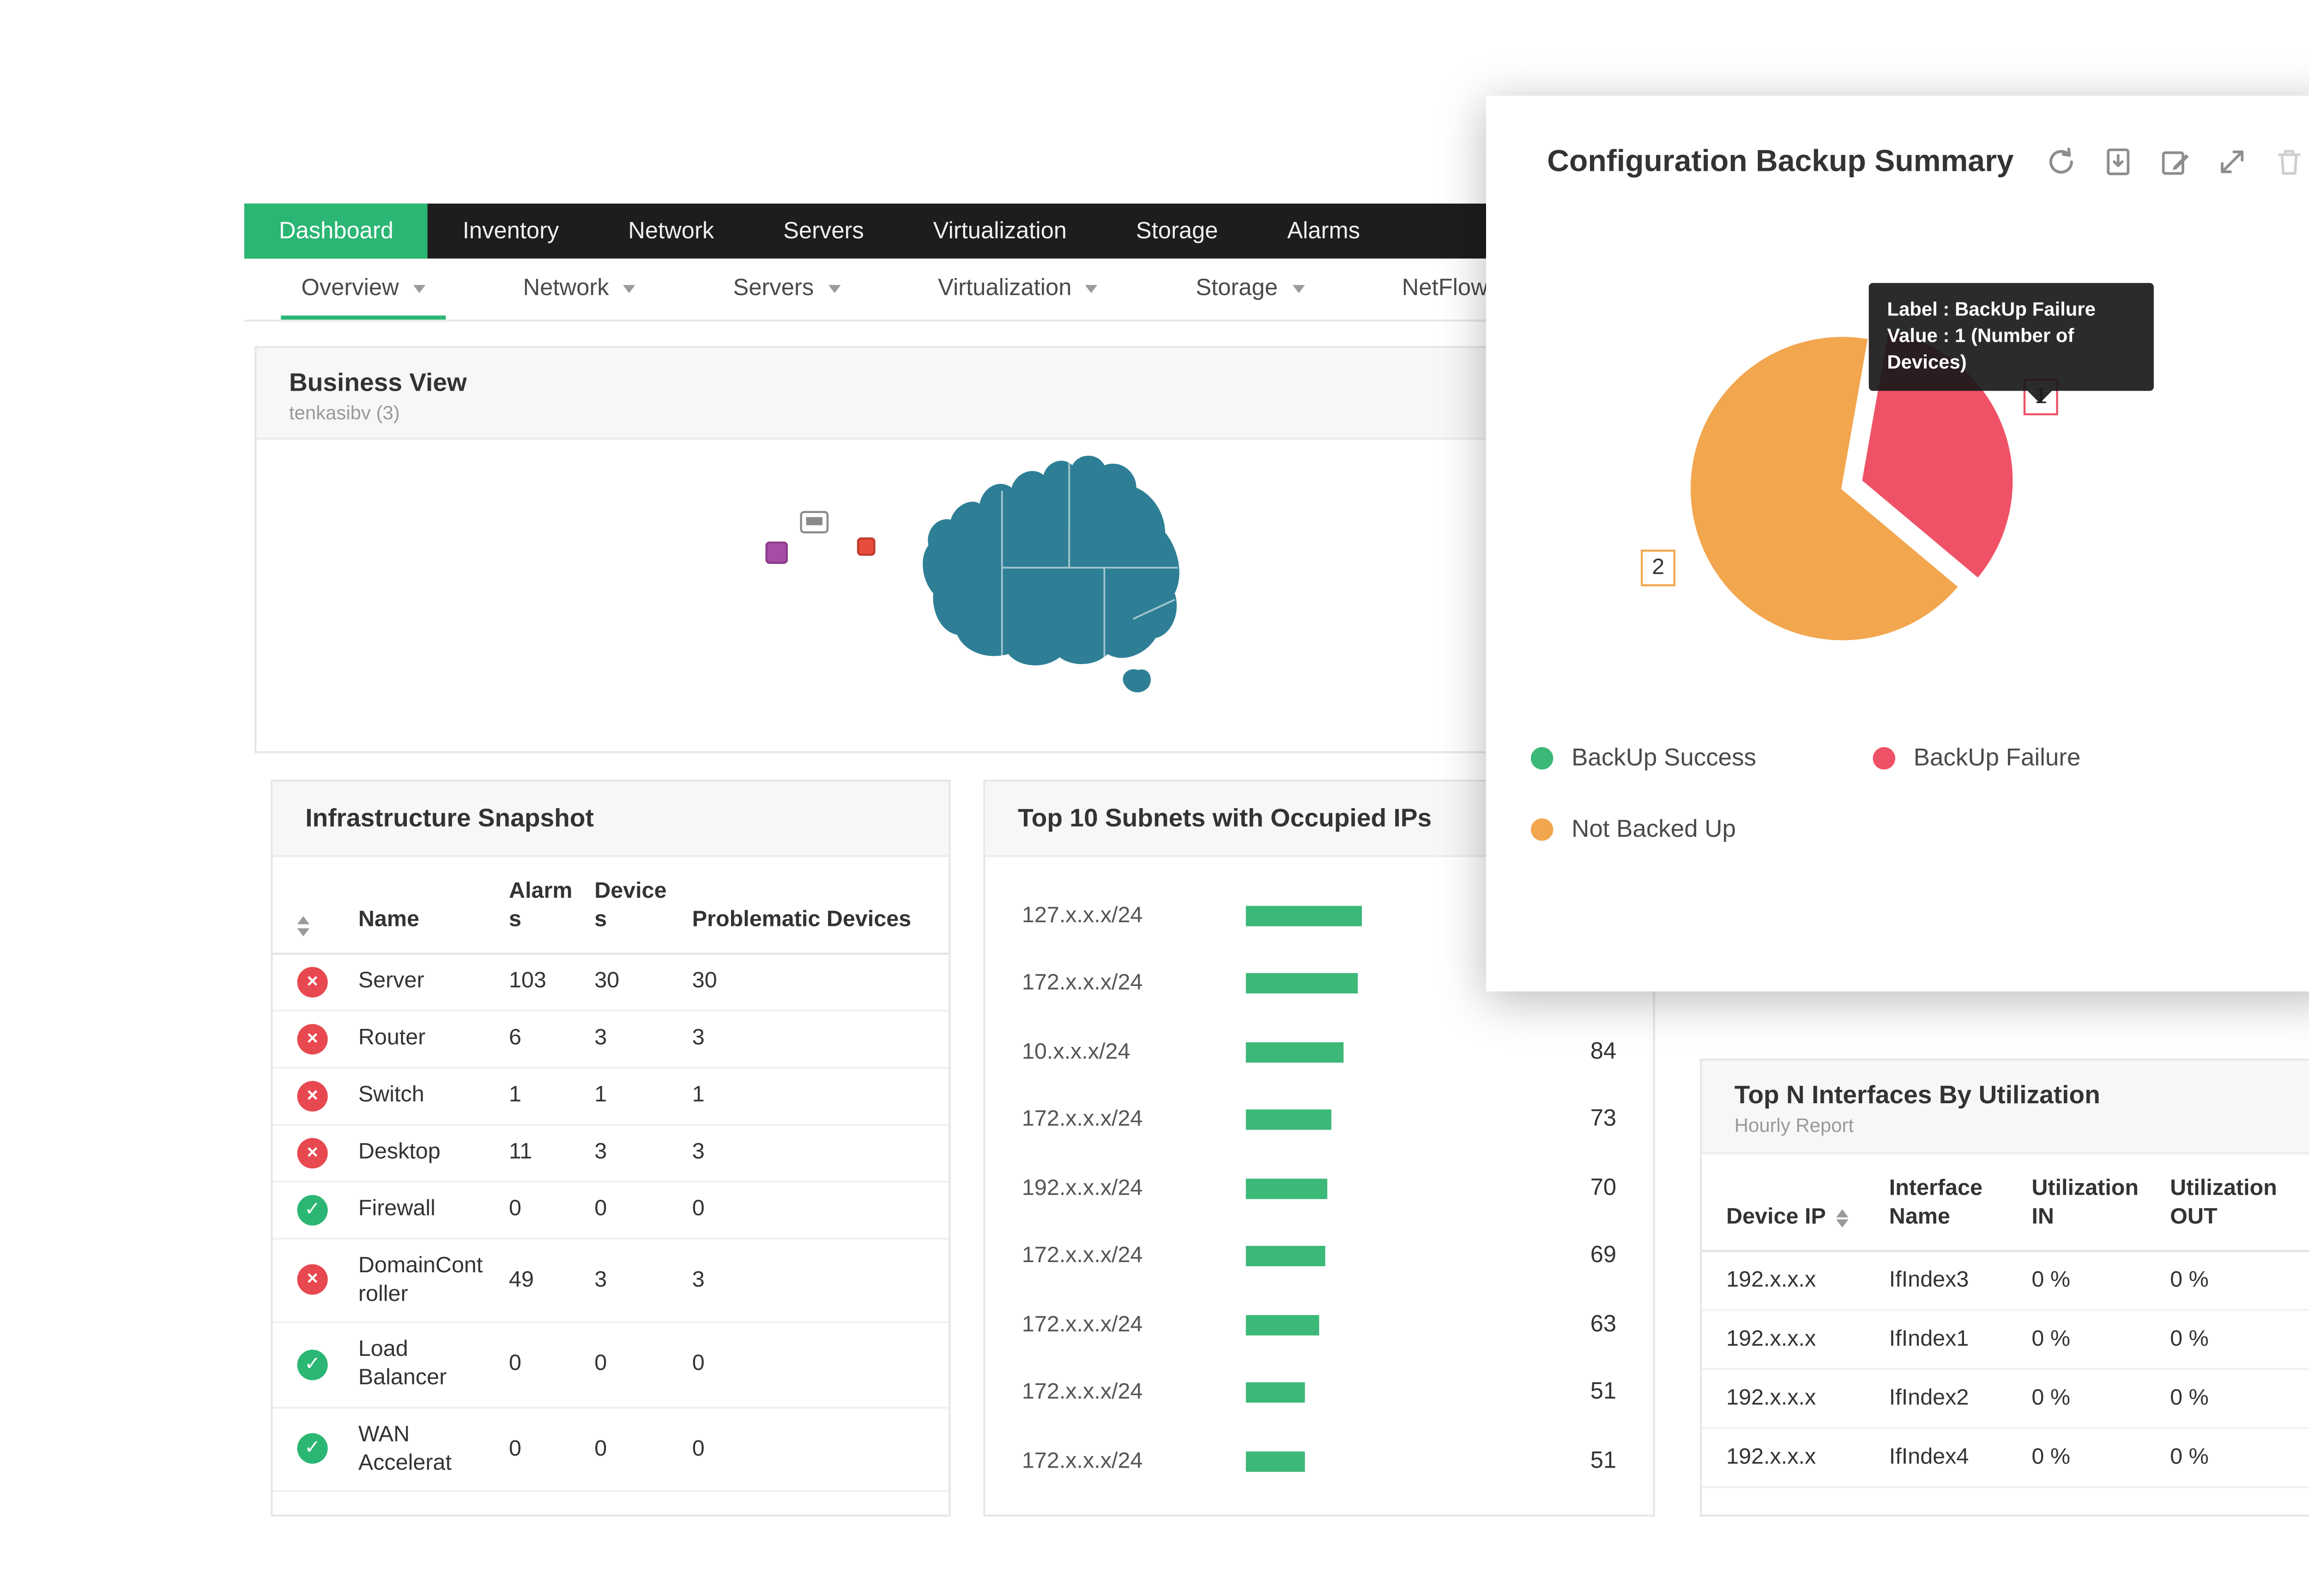  Describe the element at coordinates (2189, 1397) in the screenshot. I see `cell-utilization-out: 0 %` at that location.